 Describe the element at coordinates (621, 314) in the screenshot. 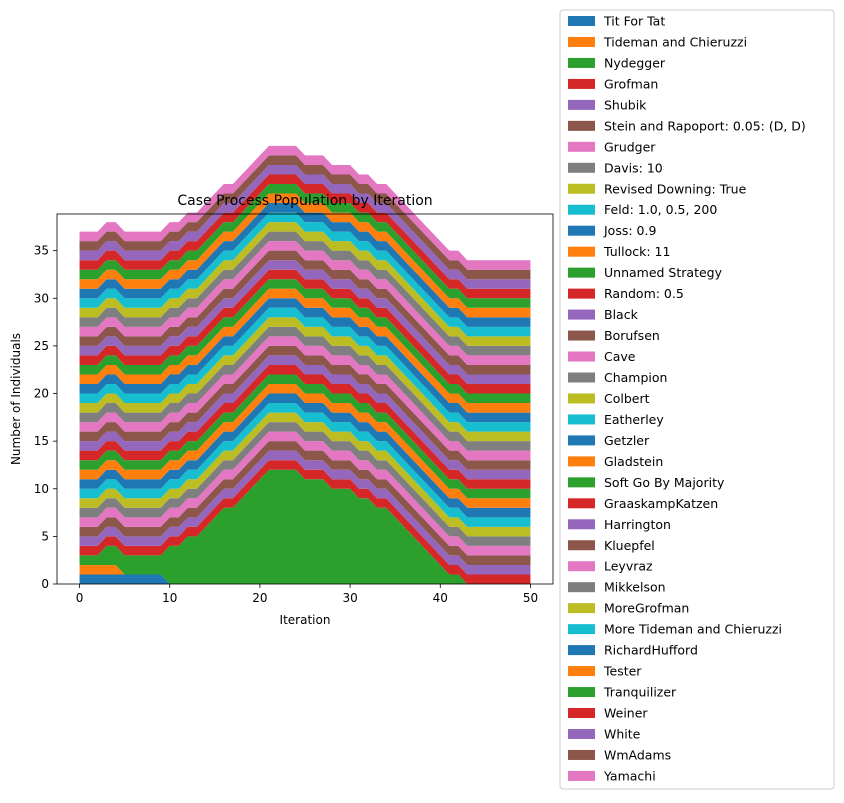

I see `legend-label: Black` at that location.